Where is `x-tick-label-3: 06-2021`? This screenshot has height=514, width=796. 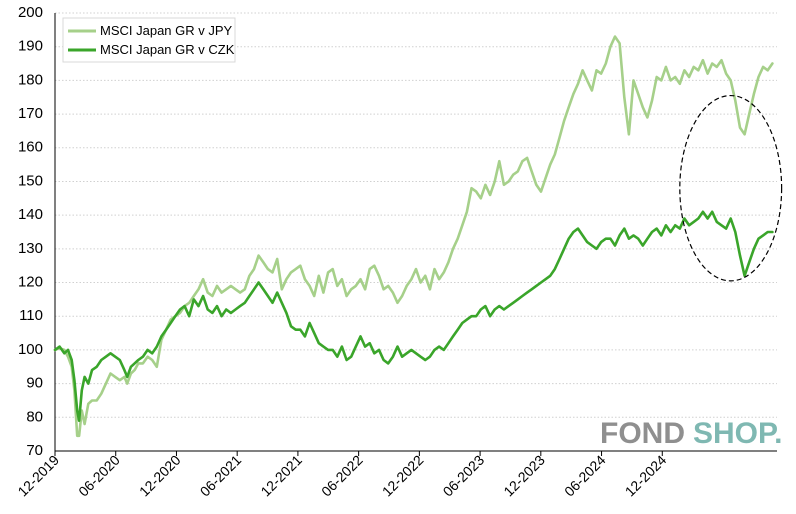
x-tick-label-3: 06-2021 is located at coordinates (221, 476).